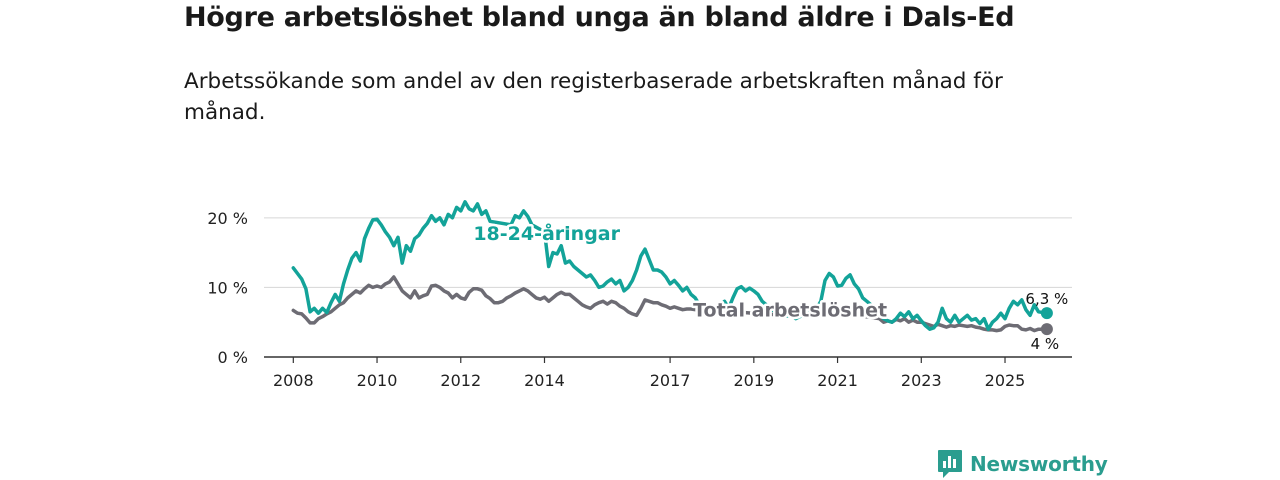  Describe the element at coordinates (233, 357) in the screenshot. I see `y-tick-label: 0 %` at that location.